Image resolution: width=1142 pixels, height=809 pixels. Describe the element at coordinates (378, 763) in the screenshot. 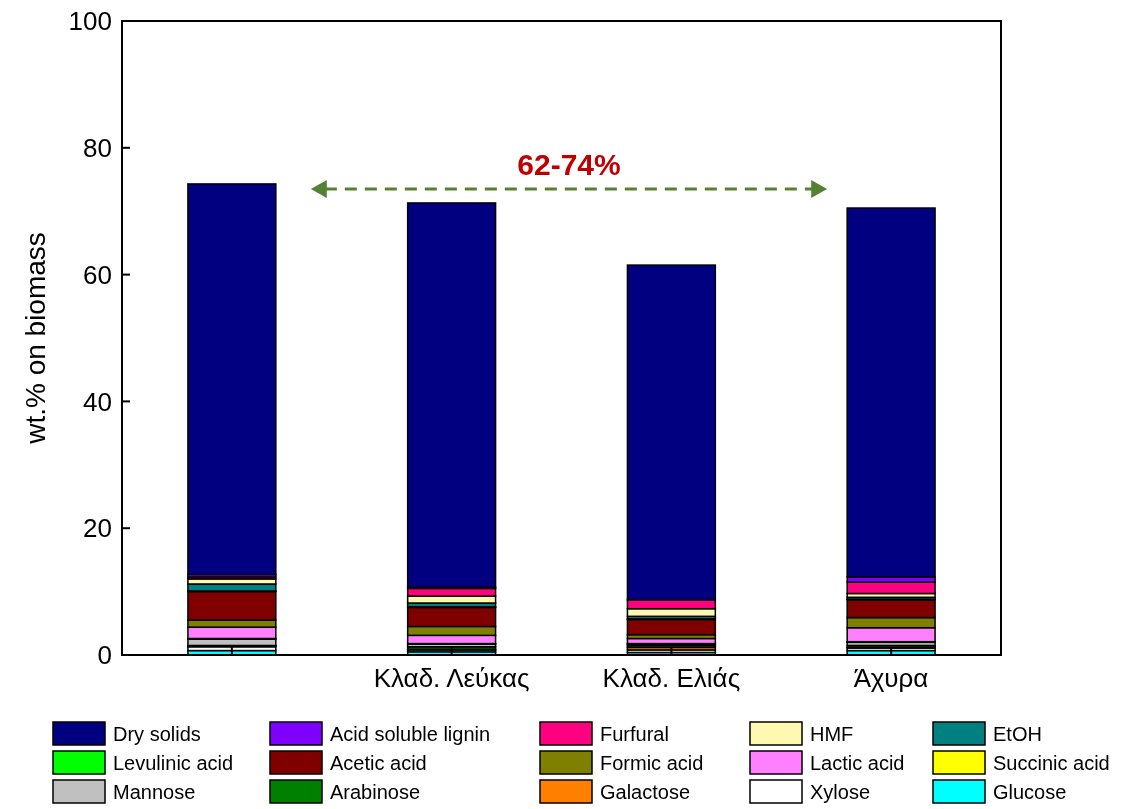

I see `legend-label: Acetic acid` at that location.